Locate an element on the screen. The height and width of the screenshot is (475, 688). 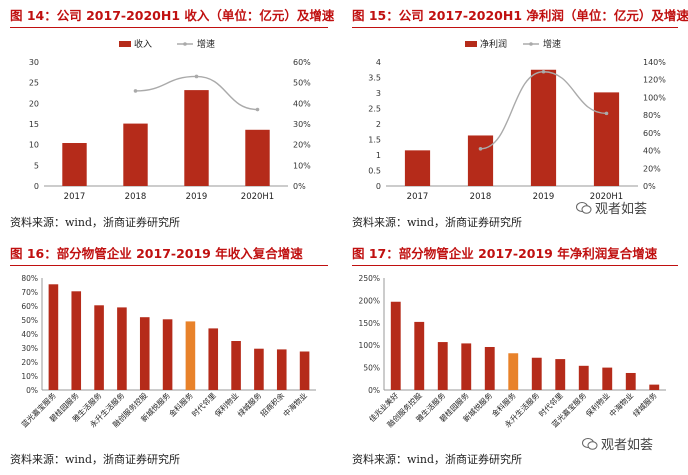
y2-tick-label: 120% is located at coordinates (654, 80).